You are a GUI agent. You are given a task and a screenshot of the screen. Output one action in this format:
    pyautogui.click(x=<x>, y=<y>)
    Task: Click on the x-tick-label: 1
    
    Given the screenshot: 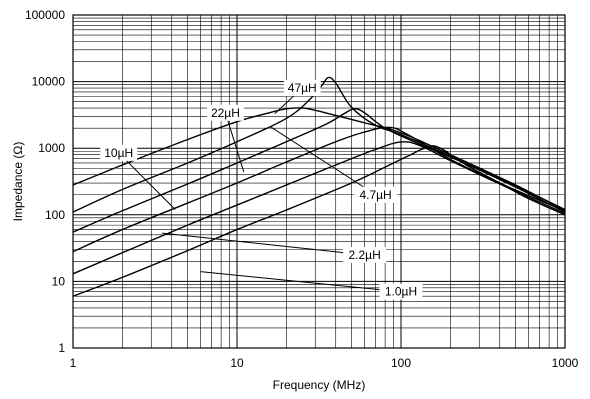 What is the action you would take?
    pyautogui.click(x=73, y=363)
    